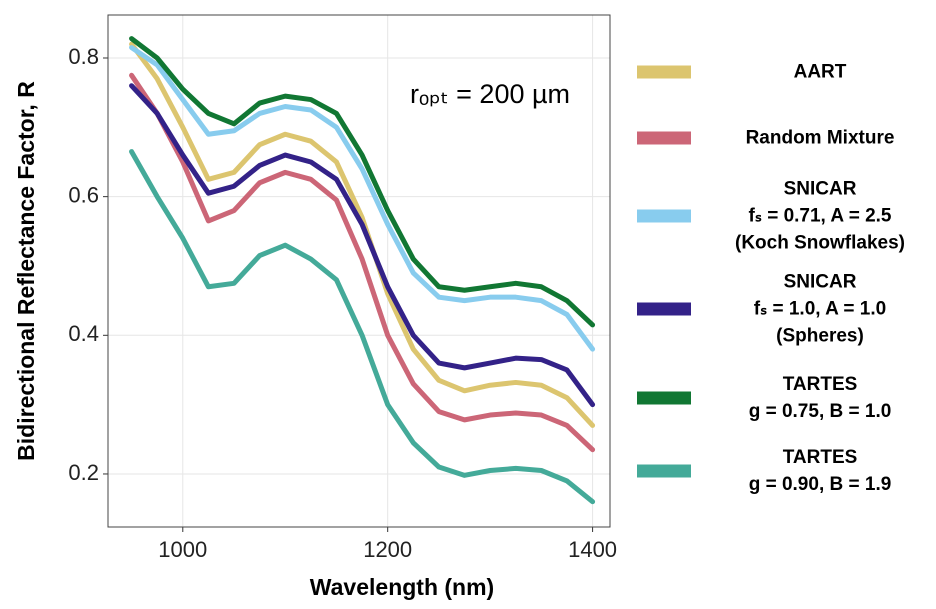 Image resolution: width=936 pixels, height=609 pixels. What do you see at coordinates (83, 56) in the screenshot?
I see `y-tick-label: 0.8` at bounding box center [83, 56].